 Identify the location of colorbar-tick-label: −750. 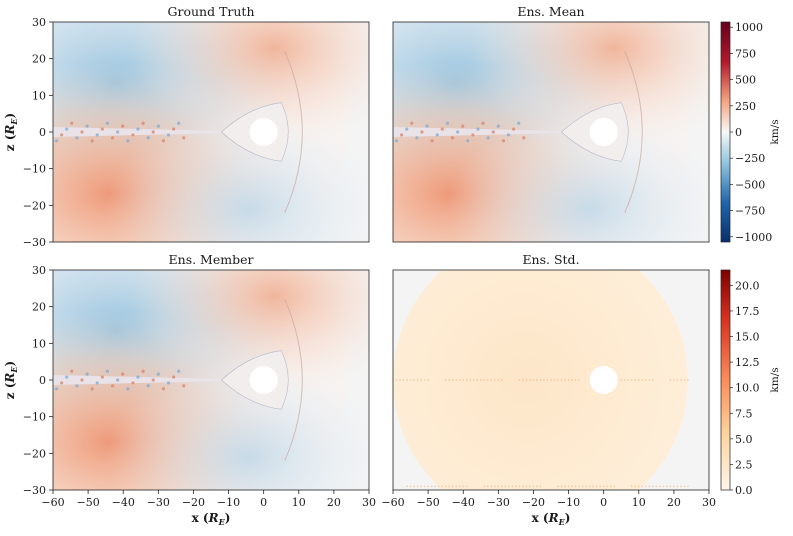
(750, 211).